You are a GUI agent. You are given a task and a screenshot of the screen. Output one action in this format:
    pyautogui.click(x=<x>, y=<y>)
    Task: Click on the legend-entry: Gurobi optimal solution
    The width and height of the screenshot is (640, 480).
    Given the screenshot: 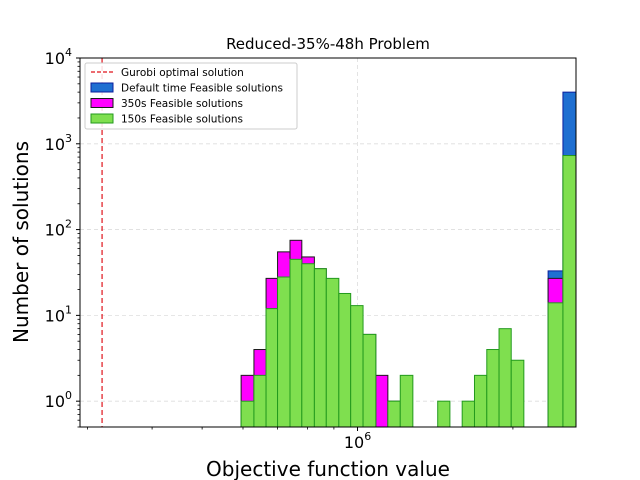 What is the action you would take?
    pyautogui.click(x=167, y=73)
    